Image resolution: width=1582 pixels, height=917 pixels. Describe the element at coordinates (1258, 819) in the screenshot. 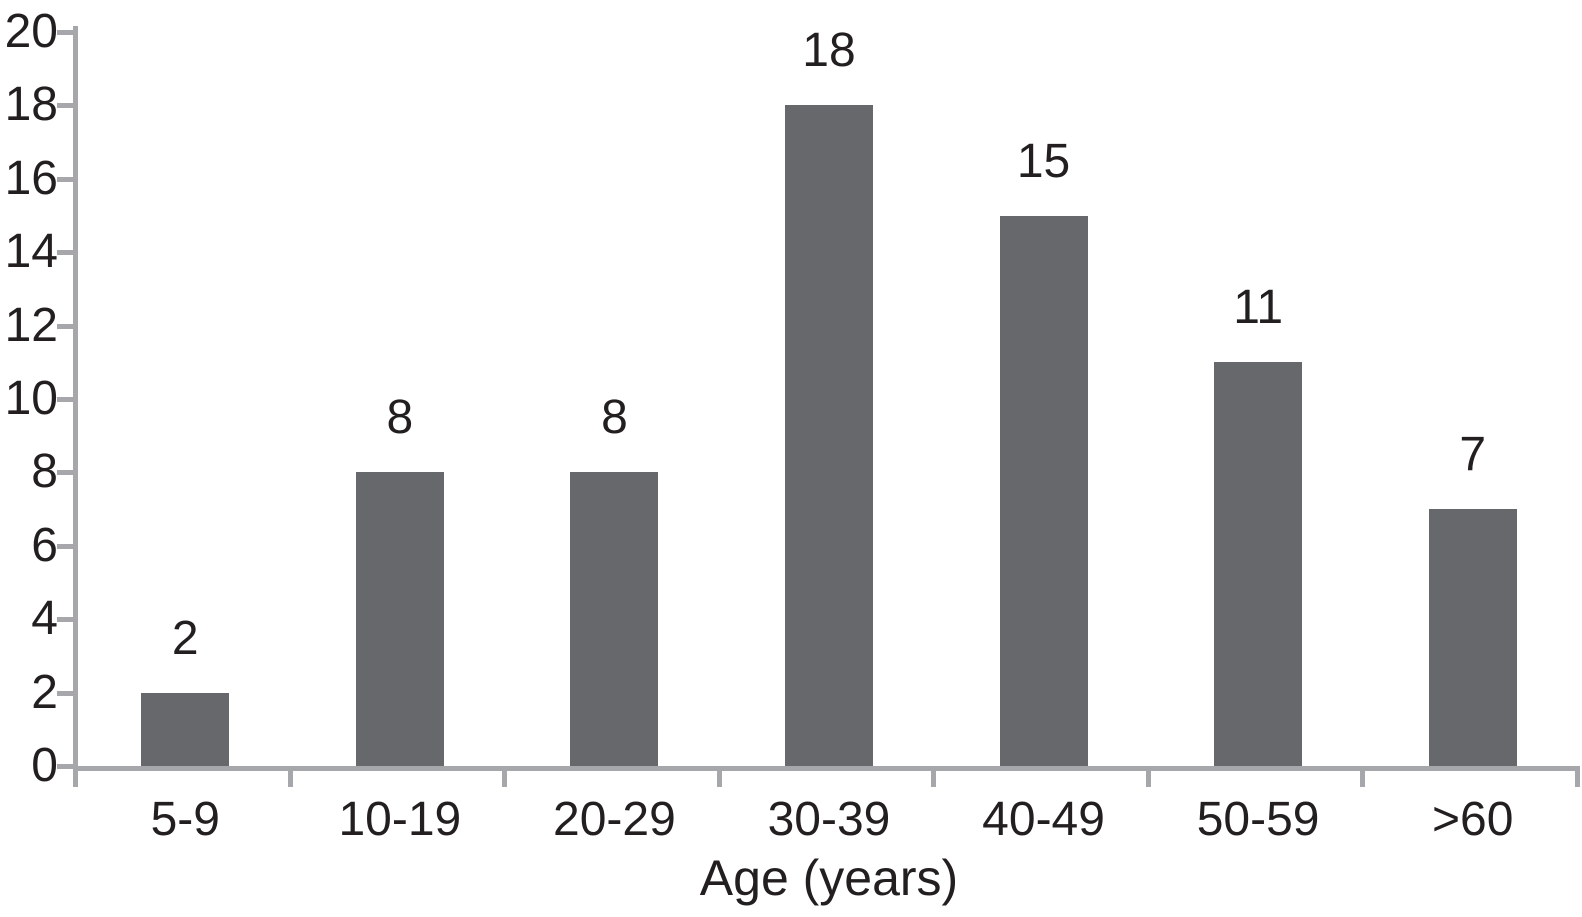

I see `x-tick-label-50-59: 50-59` at that location.